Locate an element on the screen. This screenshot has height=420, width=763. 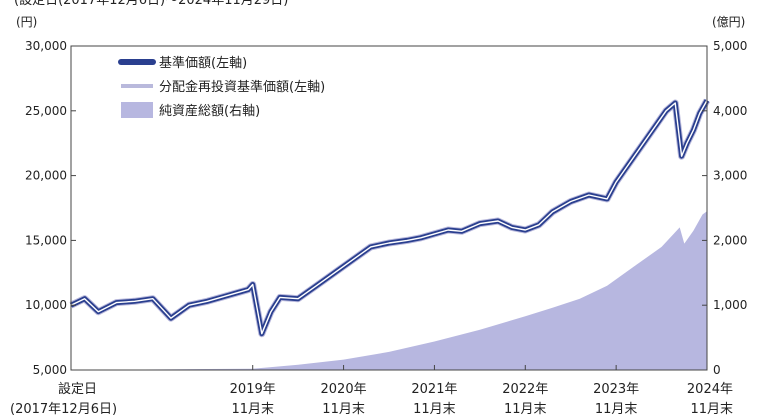
right-tick-label: 1,000 is located at coordinates (730, 305).